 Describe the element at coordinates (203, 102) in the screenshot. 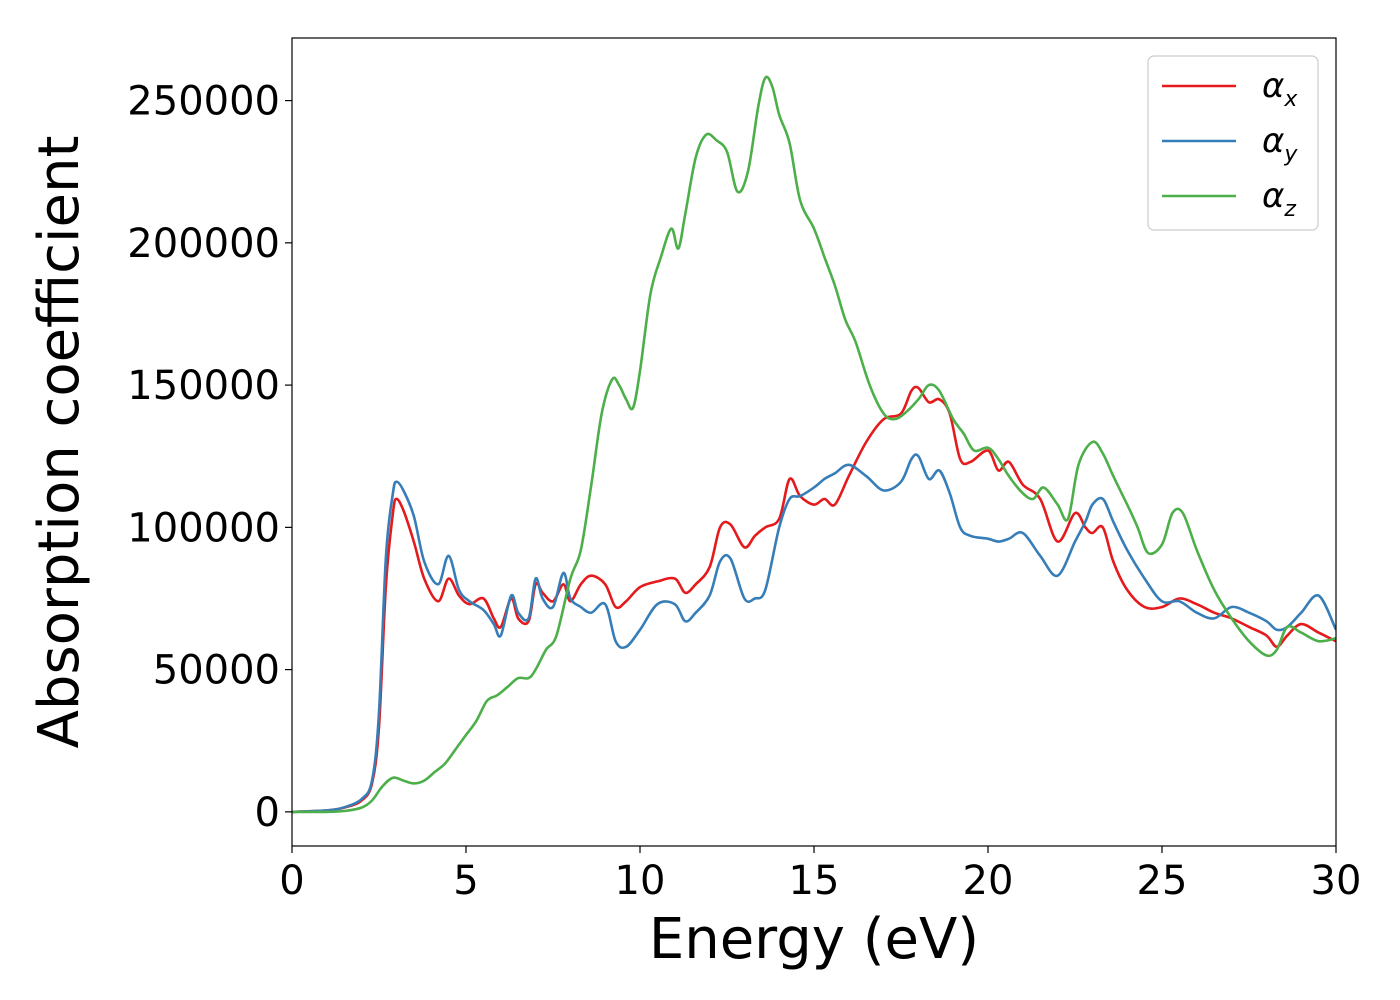

I see `y-tick-label: 250000` at that location.